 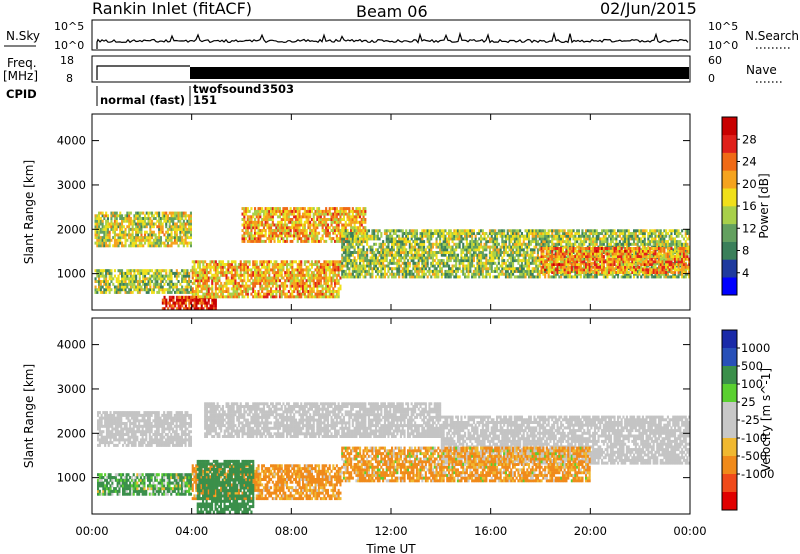 I want to click on freq-label-1: Freq., so click(x=22, y=63).